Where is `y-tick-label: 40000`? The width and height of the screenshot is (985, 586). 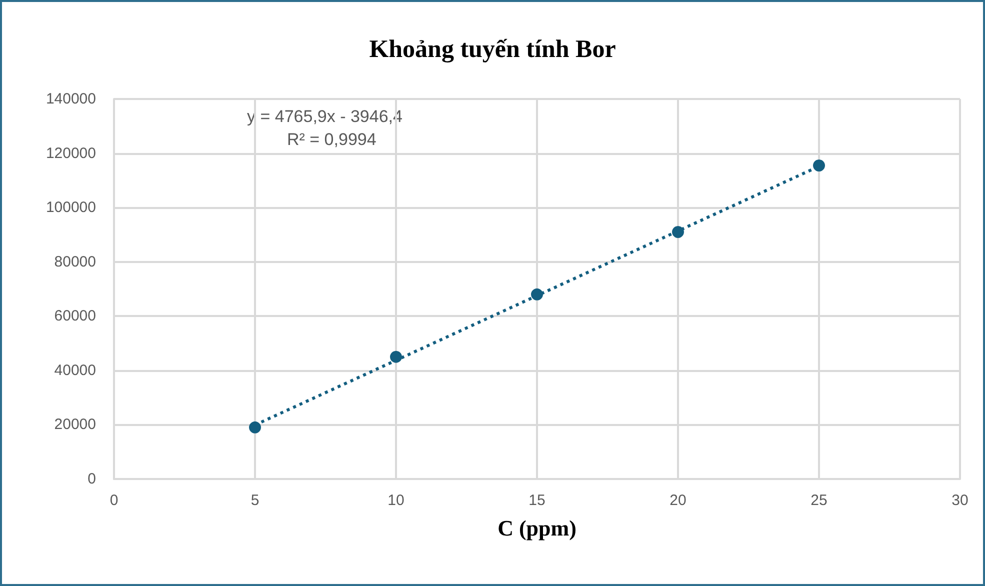
y-tick-label: 40000 is located at coordinates (75, 370).